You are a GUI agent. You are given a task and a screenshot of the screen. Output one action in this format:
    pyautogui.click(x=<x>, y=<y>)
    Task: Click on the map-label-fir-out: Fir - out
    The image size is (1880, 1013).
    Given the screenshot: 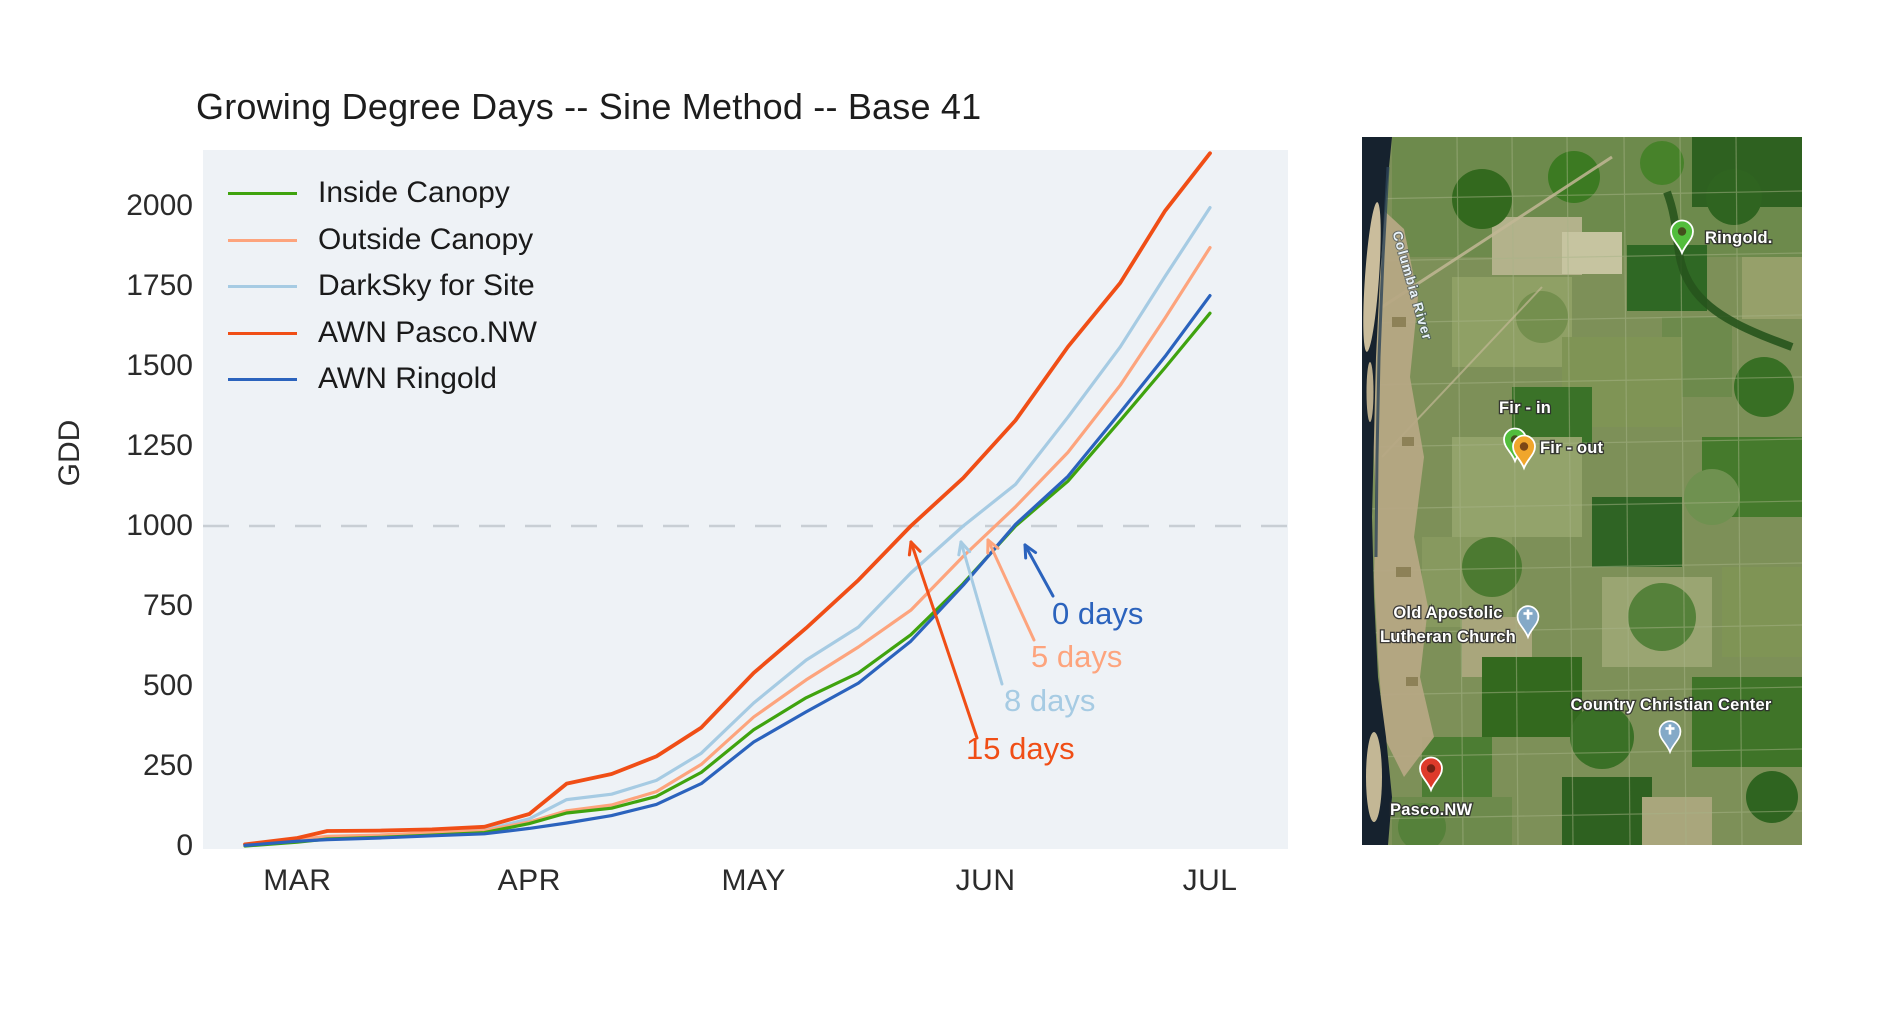 What is the action you would take?
    pyautogui.click(x=1572, y=448)
    